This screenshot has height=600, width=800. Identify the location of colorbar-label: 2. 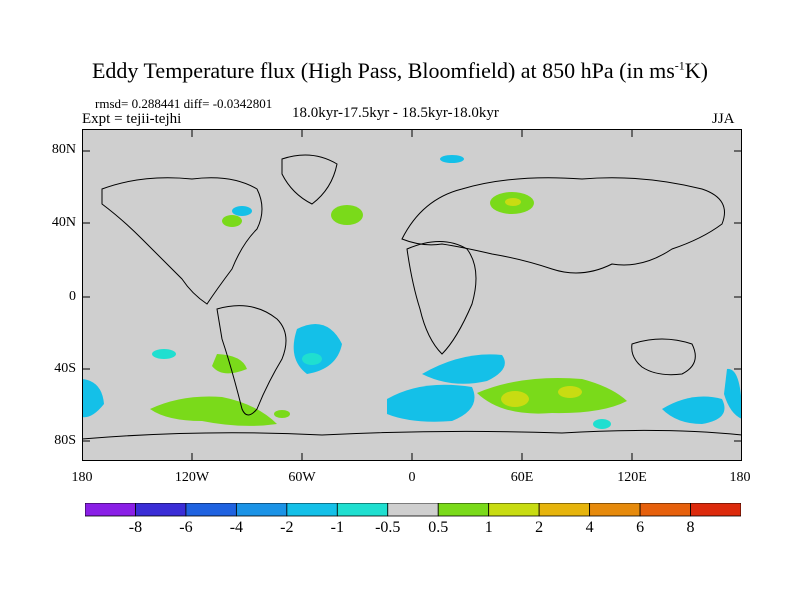
(539, 527).